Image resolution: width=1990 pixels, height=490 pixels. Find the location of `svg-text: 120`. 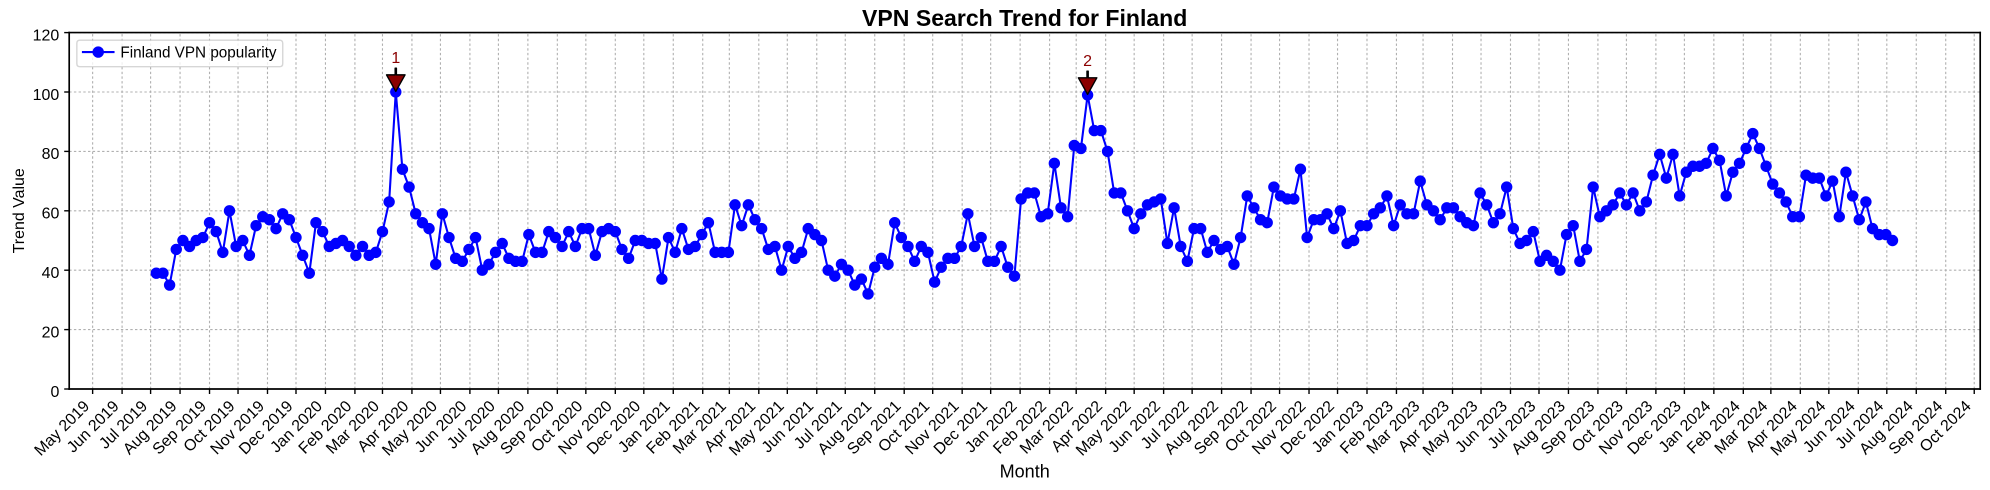

svg-text: 120 is located at coordinates (46, 35).